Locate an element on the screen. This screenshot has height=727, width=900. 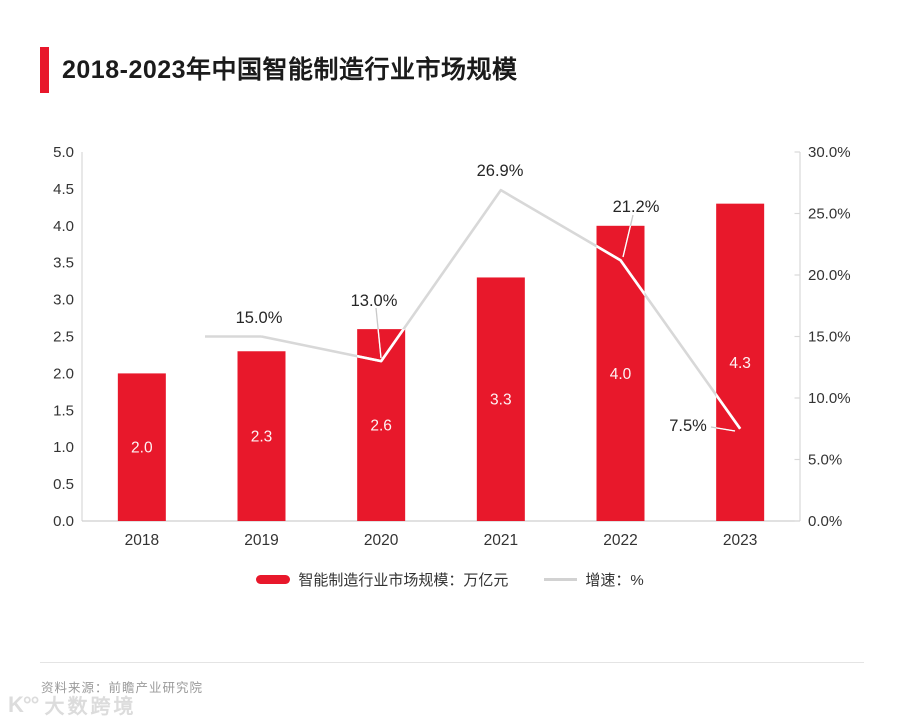
x-axis-label-2019: 2019 is located at coordinates (261, 540).